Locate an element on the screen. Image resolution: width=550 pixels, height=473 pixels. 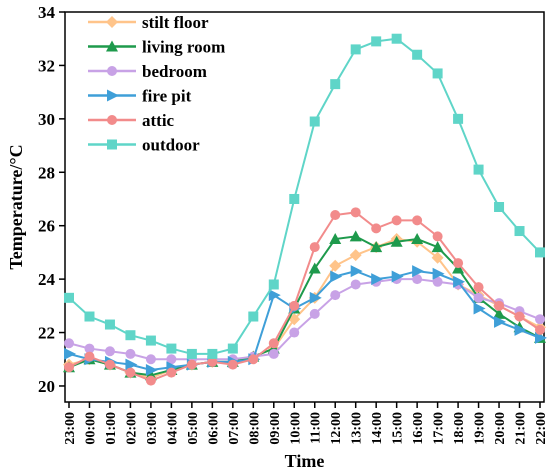
x-axis-title: Time is located at coordinates (305, 461).